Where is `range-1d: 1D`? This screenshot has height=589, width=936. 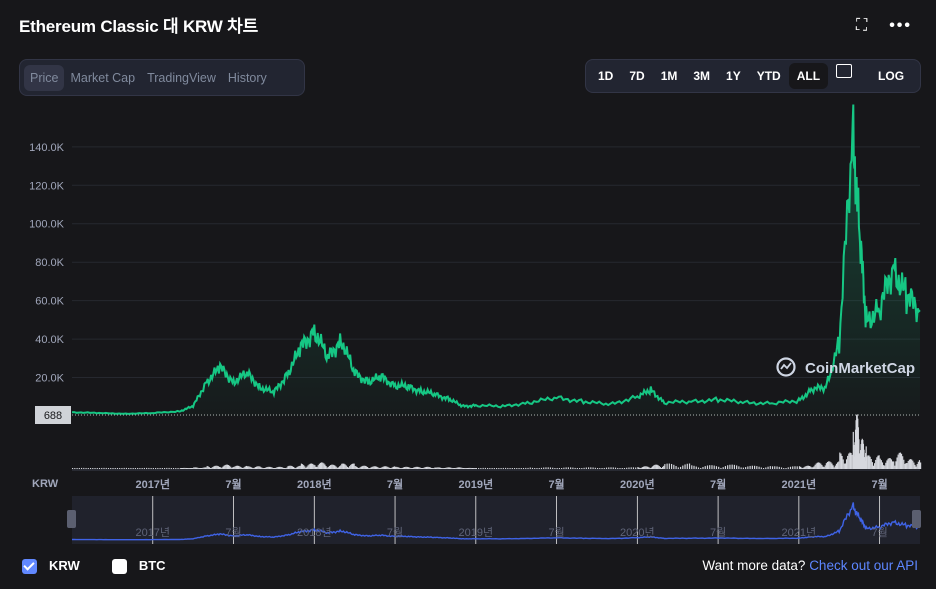
range-1d: 1D is located at coordinates (606, 76).